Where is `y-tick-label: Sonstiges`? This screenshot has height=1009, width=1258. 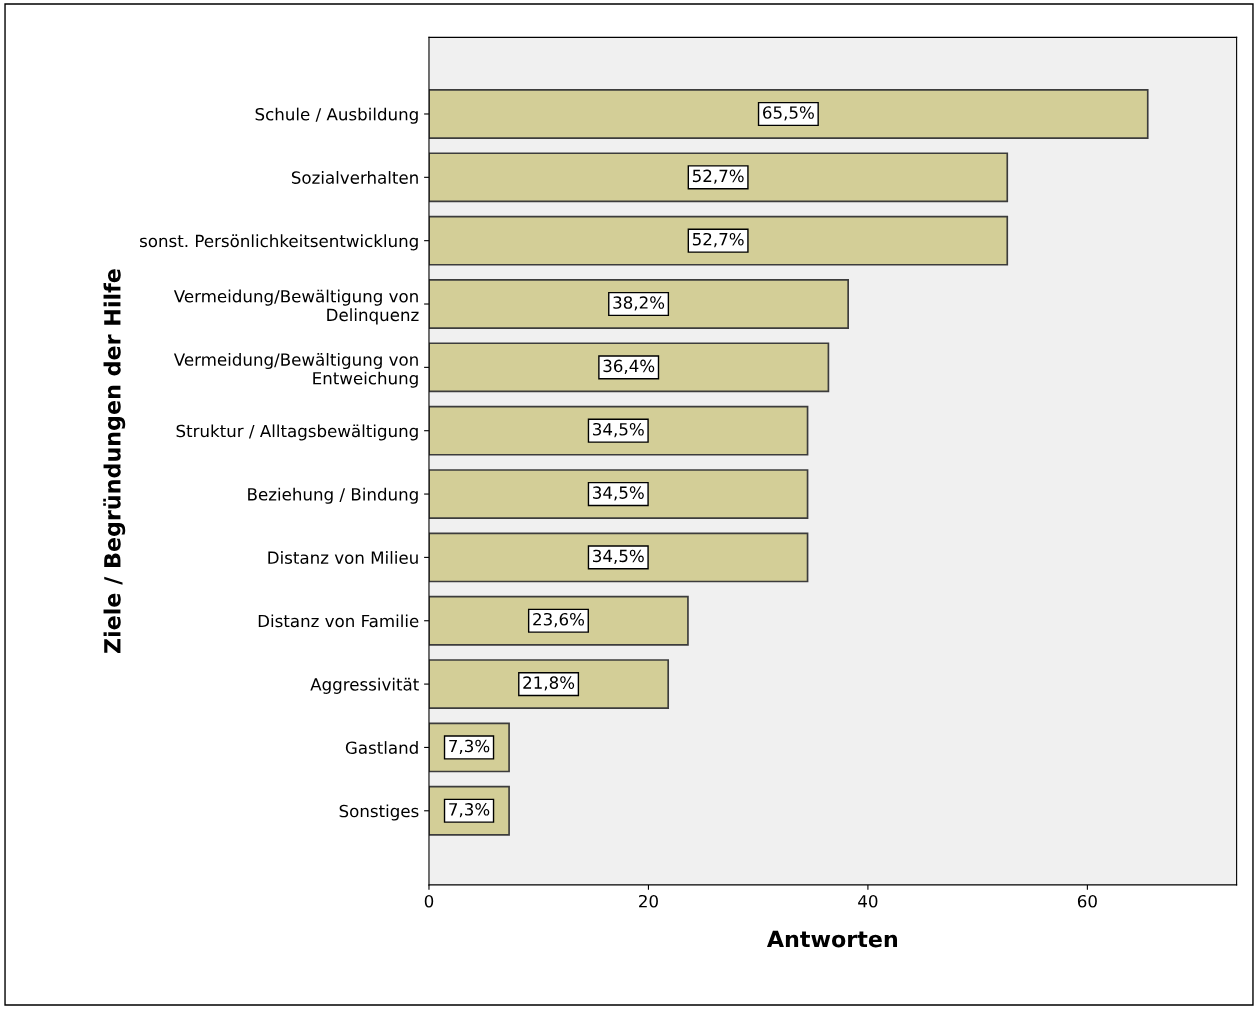 y-tick-label: Sonstiges is located at coordinates (379, 812).